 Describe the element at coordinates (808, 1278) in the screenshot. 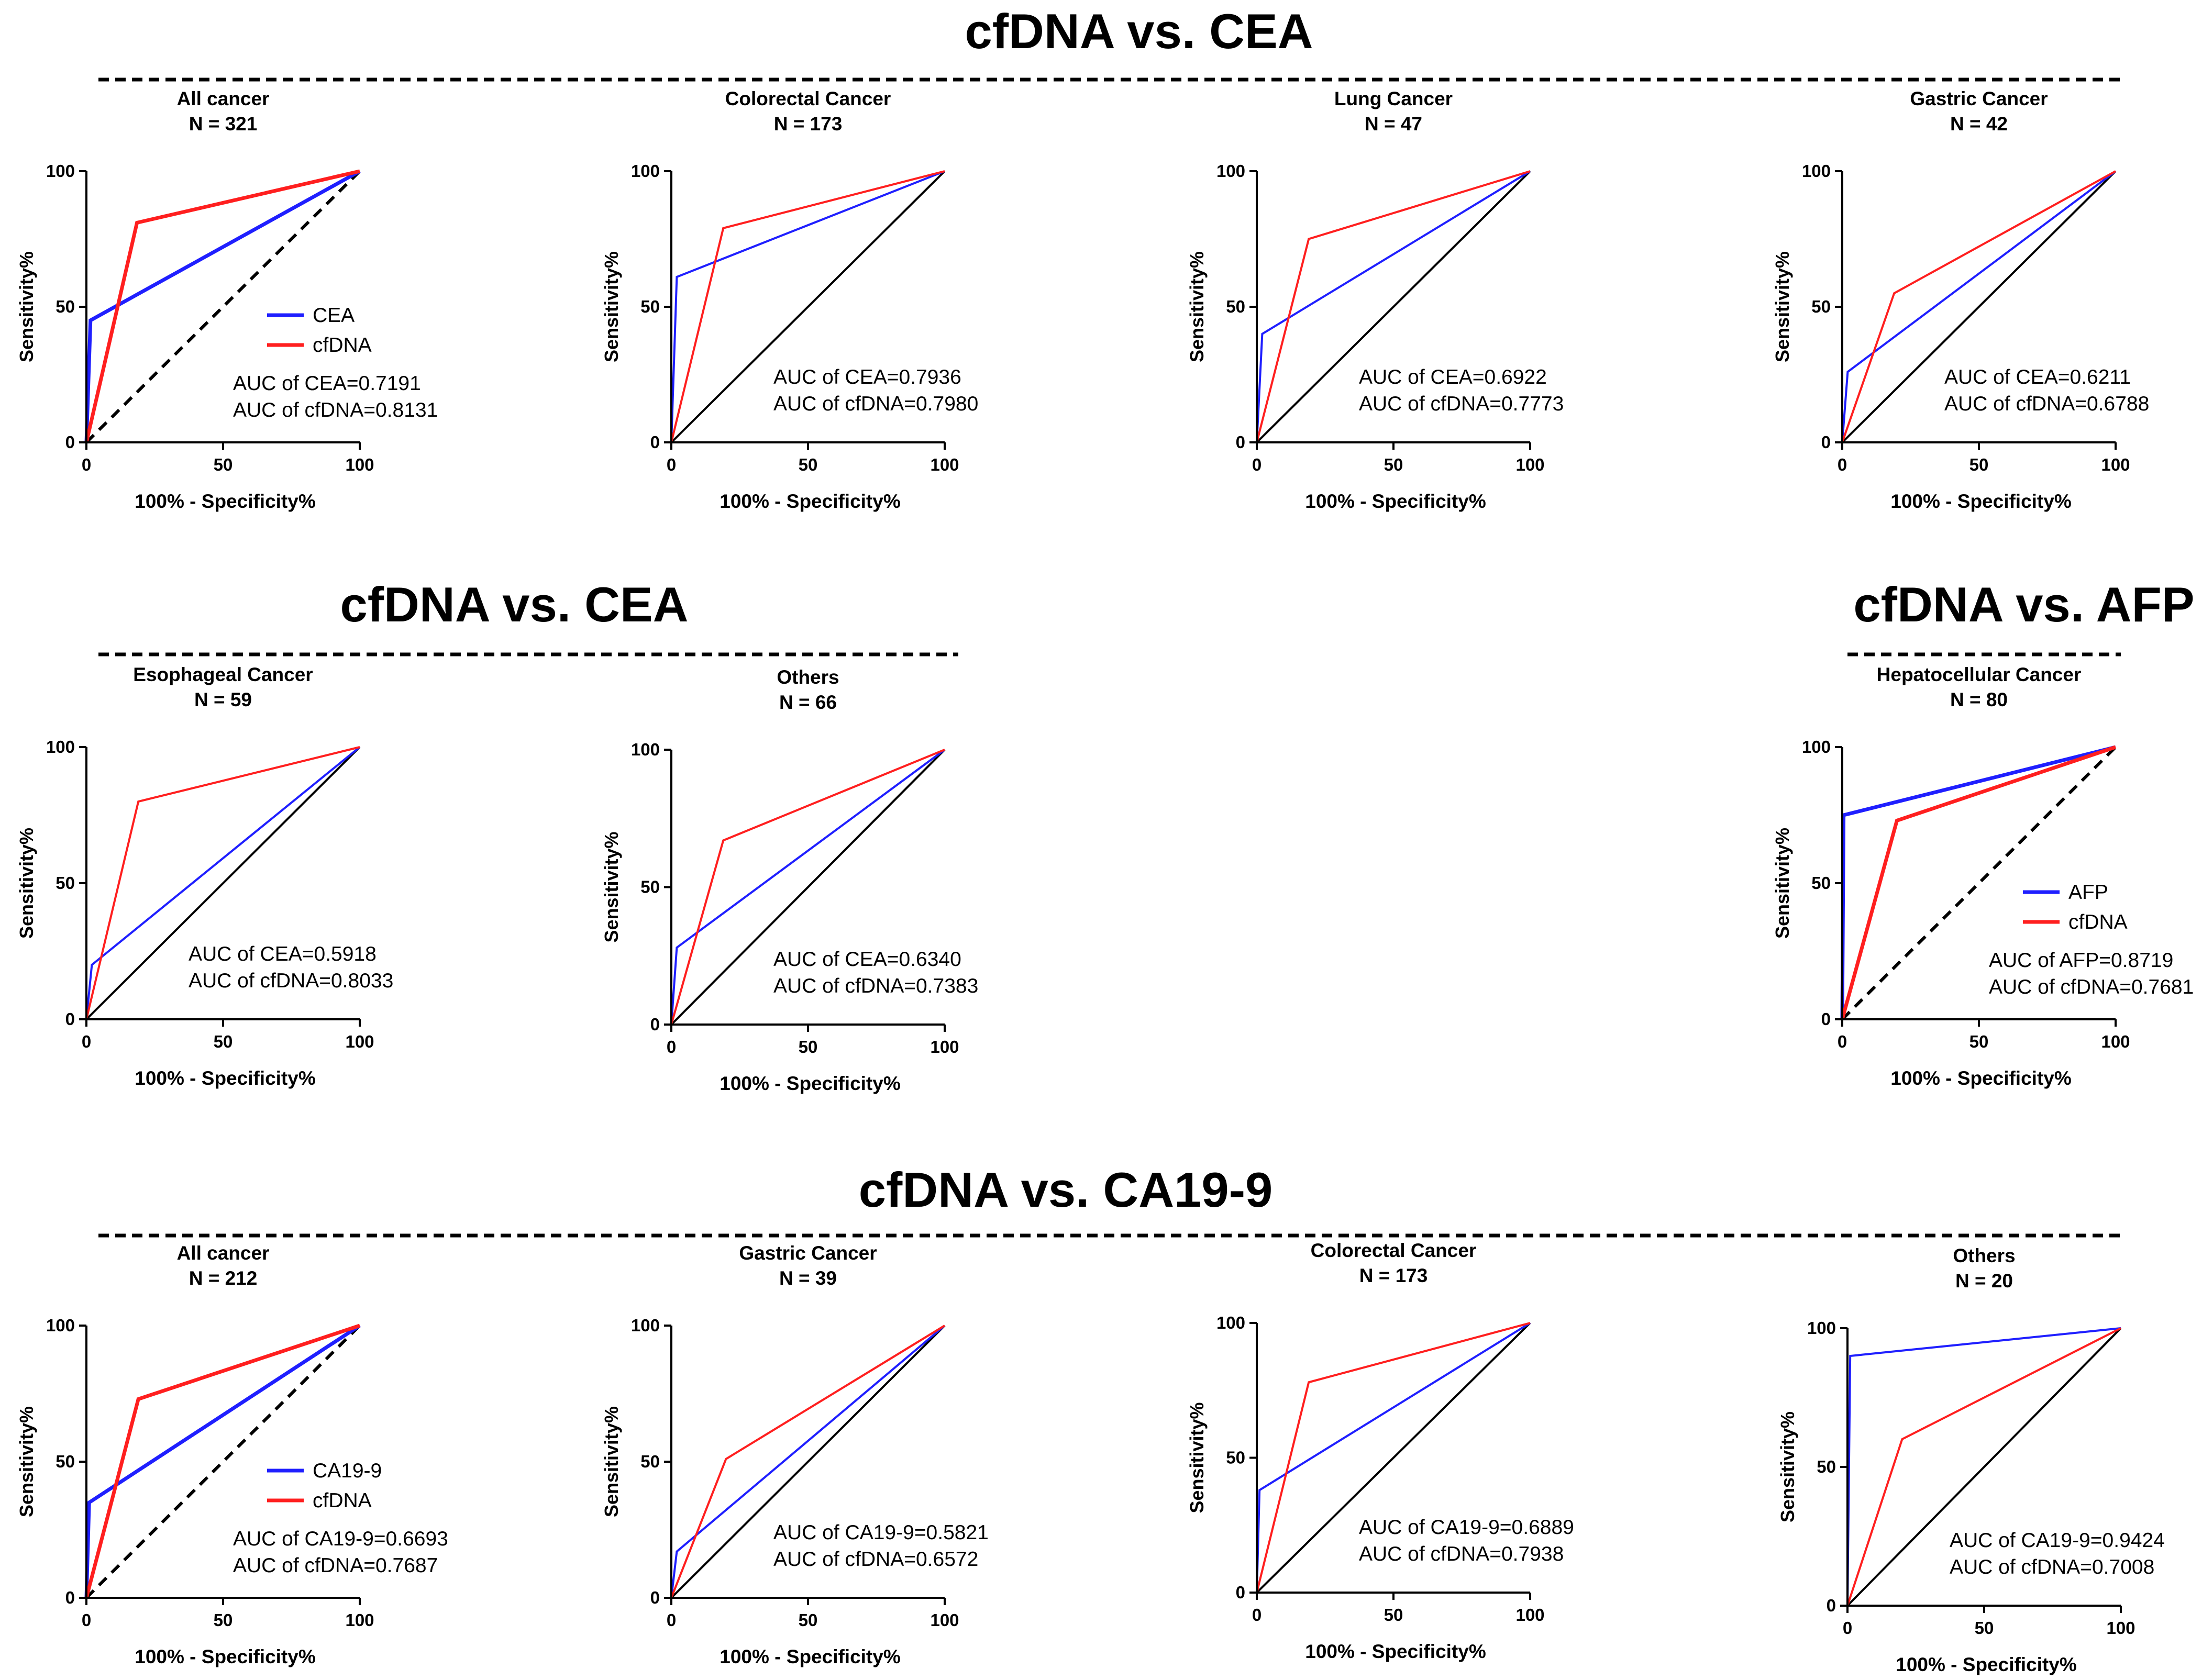

I see `panel-sample-size: N = 39` at that location.